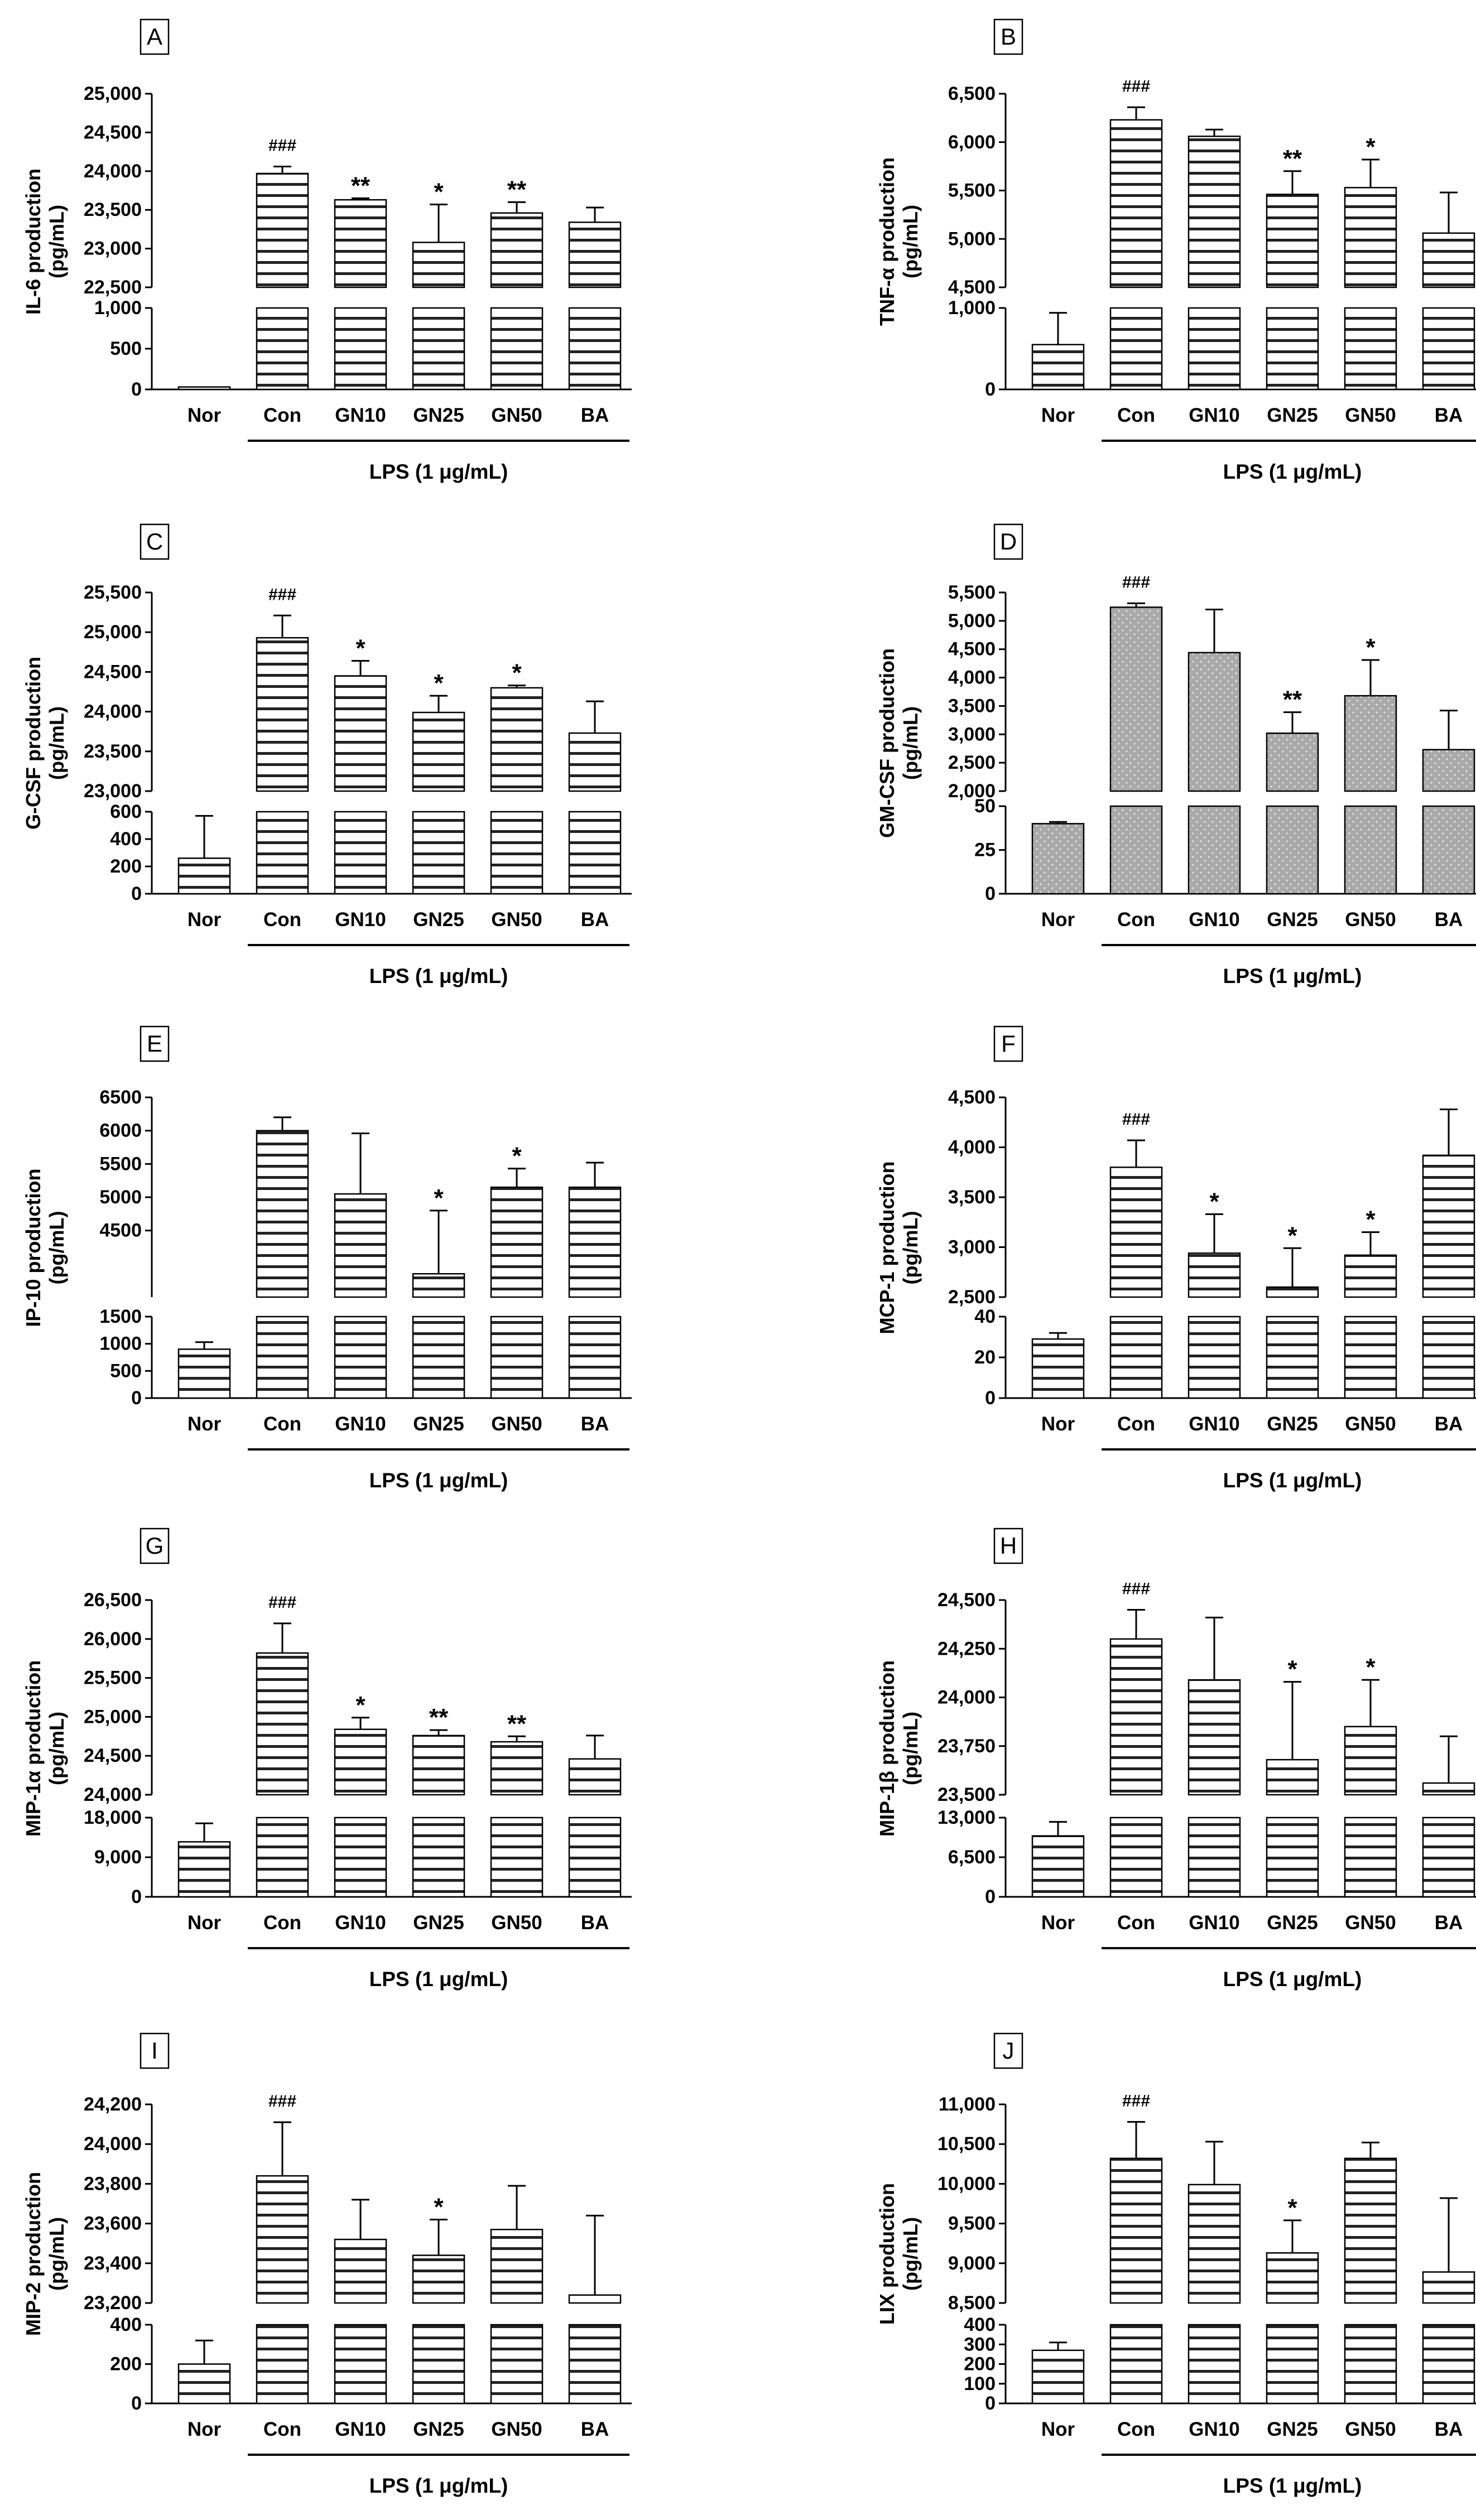 The image size is (1476, 2520). I want to click on hash-mark: ###, so click(282, 595).